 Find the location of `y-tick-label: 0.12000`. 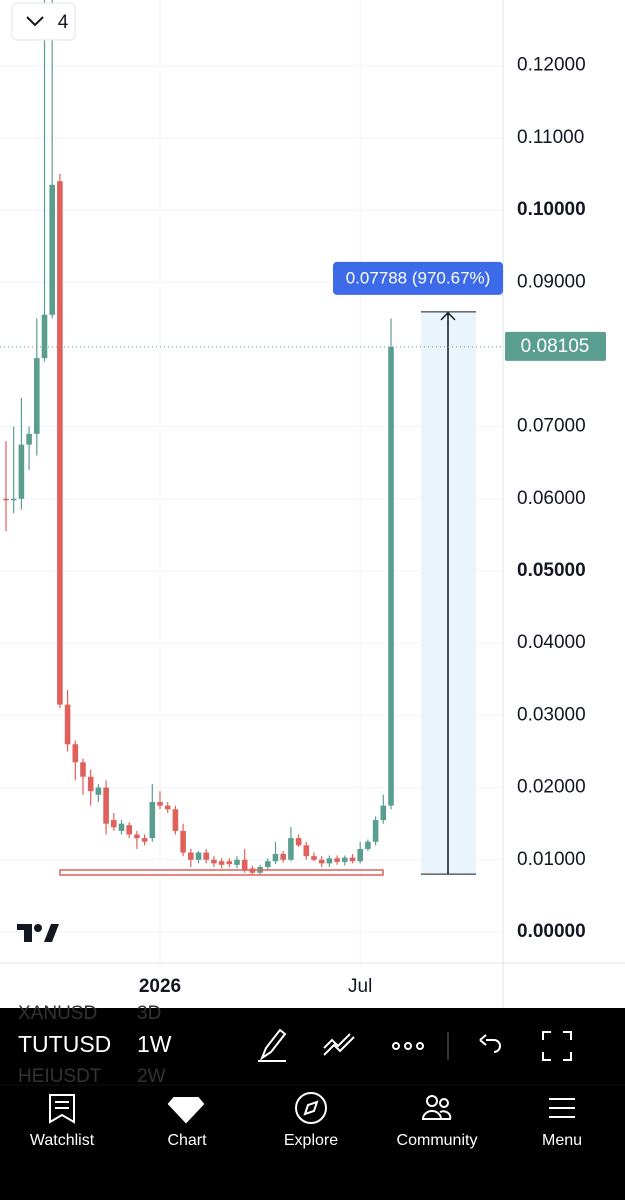

y-tick-label: 0.12000 is located at coordinates (551, 65).